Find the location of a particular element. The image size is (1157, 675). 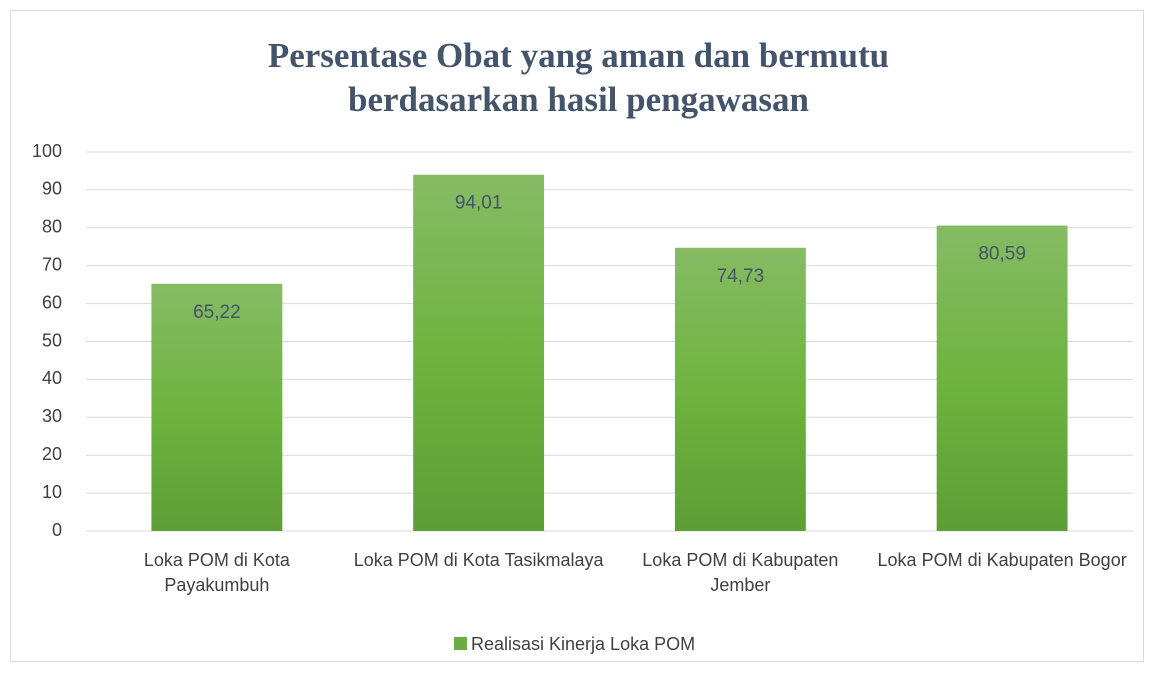

y-tick-label: 70 is located at coordinates (52, 264).